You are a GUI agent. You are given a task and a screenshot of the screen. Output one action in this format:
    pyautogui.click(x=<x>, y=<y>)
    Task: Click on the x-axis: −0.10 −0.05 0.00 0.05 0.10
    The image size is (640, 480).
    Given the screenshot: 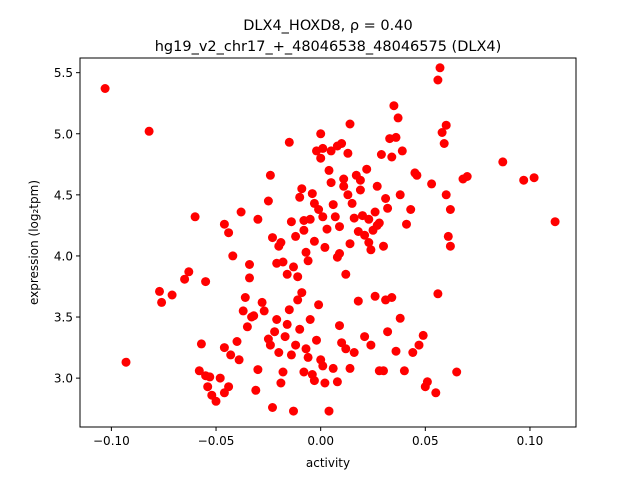 What is the action you would take?
    pyautogui.click(x=318, y=437)
    